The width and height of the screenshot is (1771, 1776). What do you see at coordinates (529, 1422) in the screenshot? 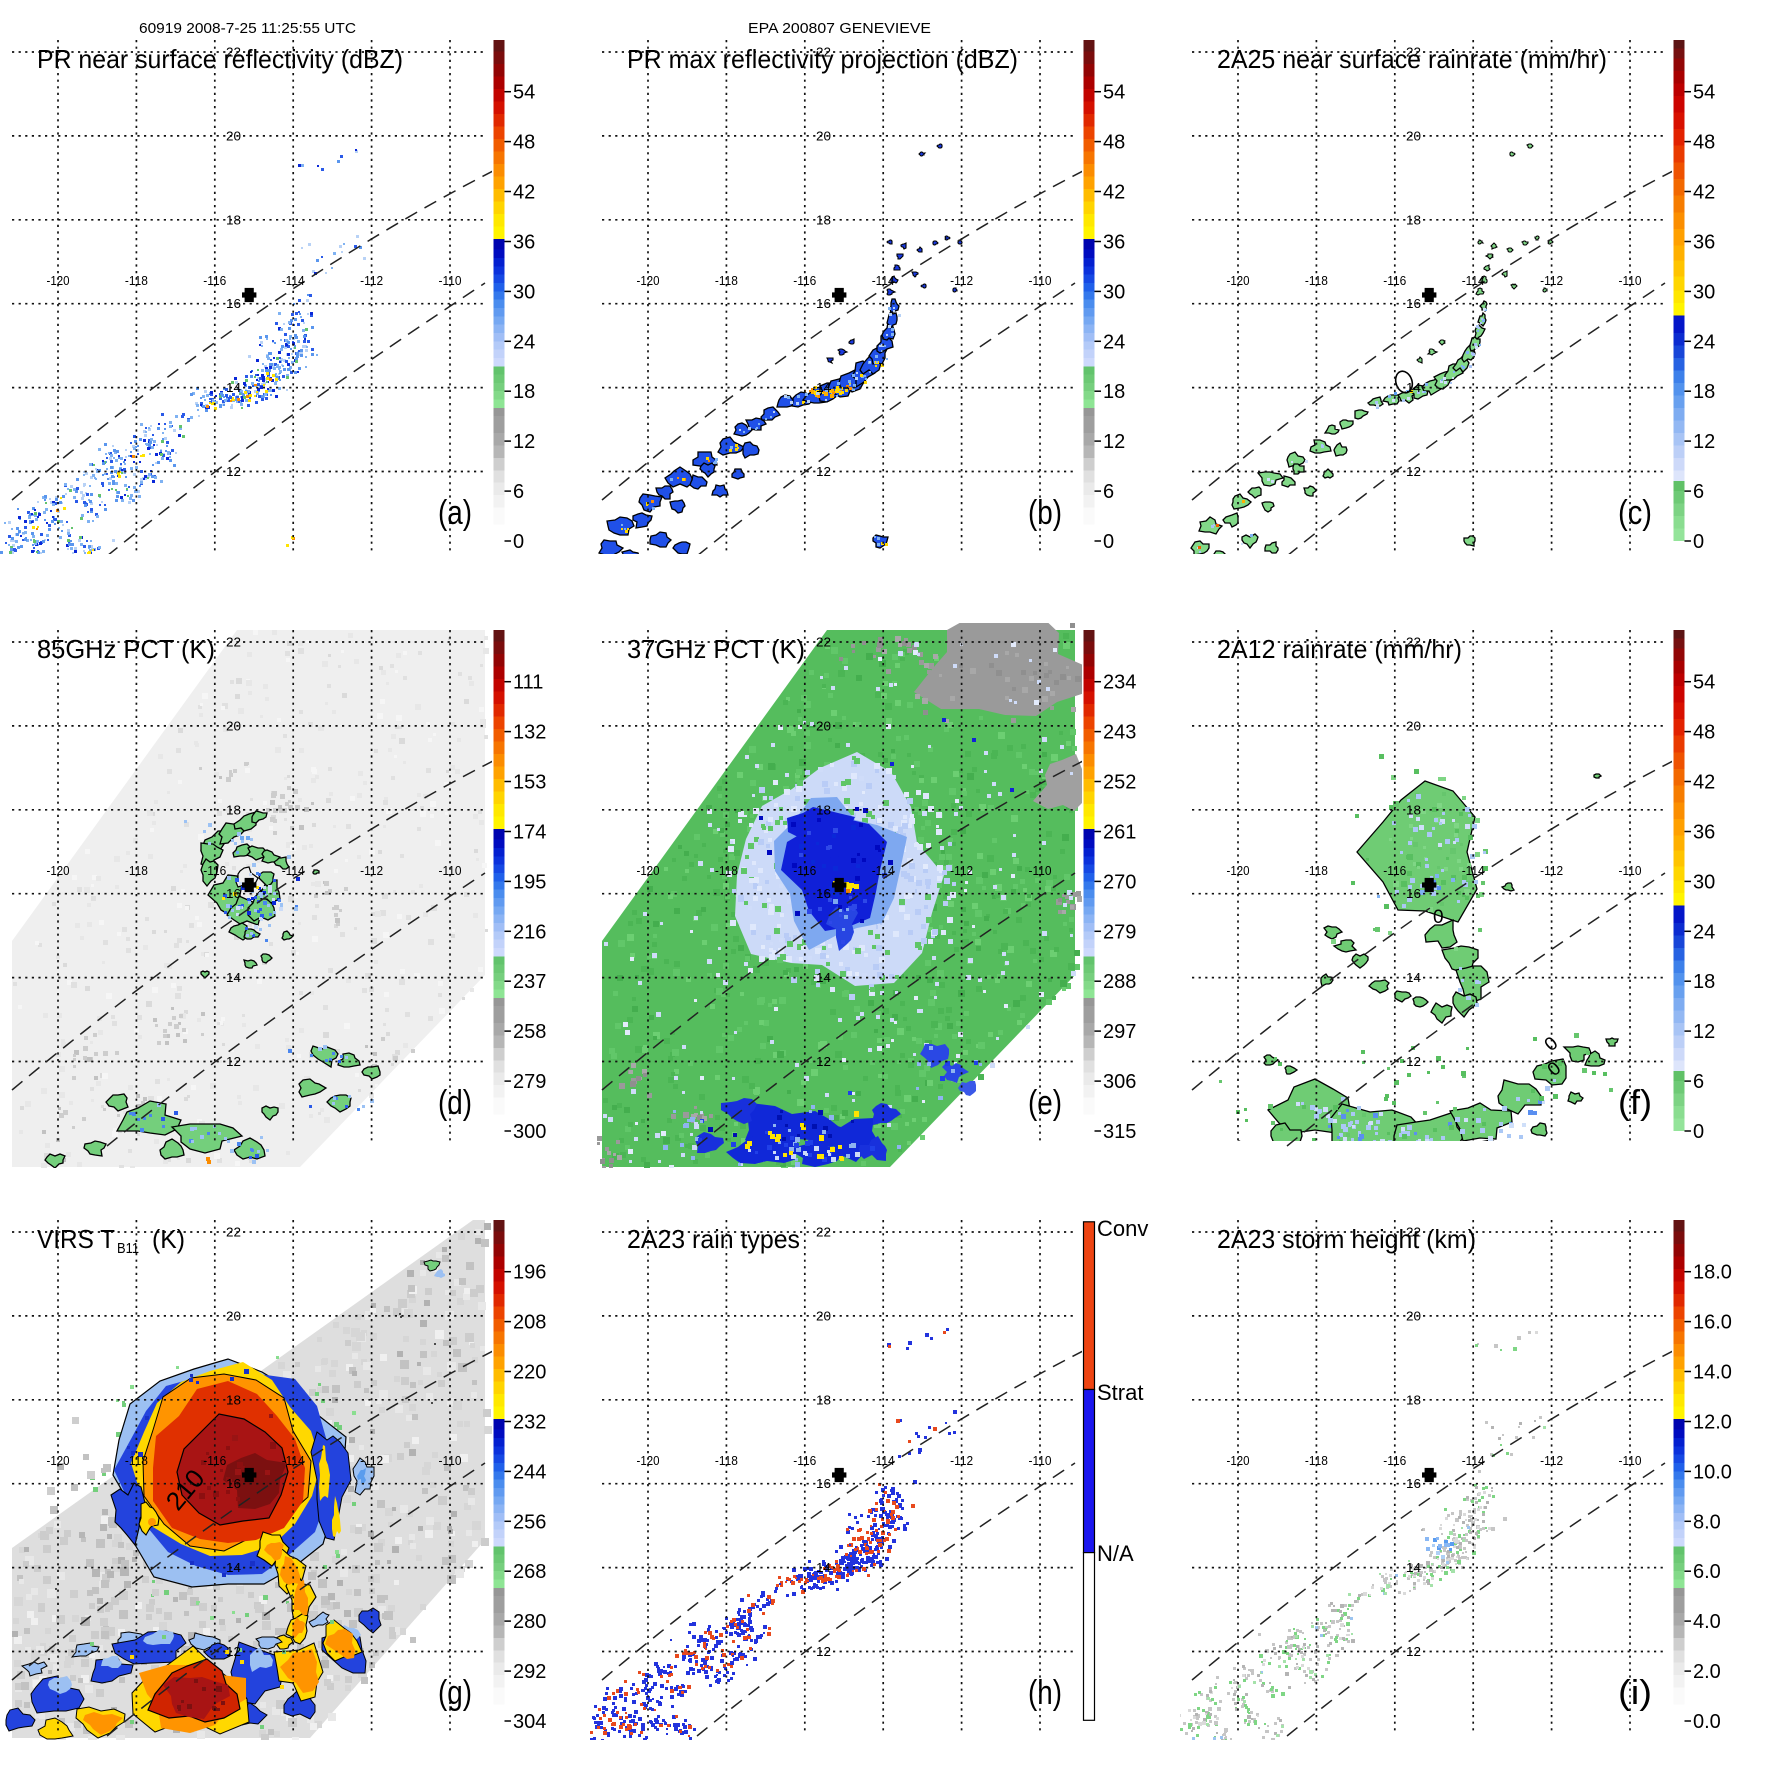
I see `svg-text: 232` at bounding box center [529, 1422].